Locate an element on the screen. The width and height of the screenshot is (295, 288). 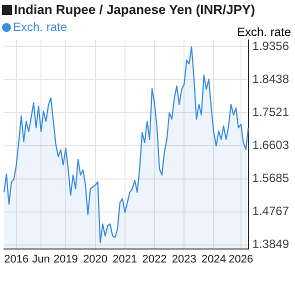
x-tick-label: 2024 is located at coordinates (214, 259).